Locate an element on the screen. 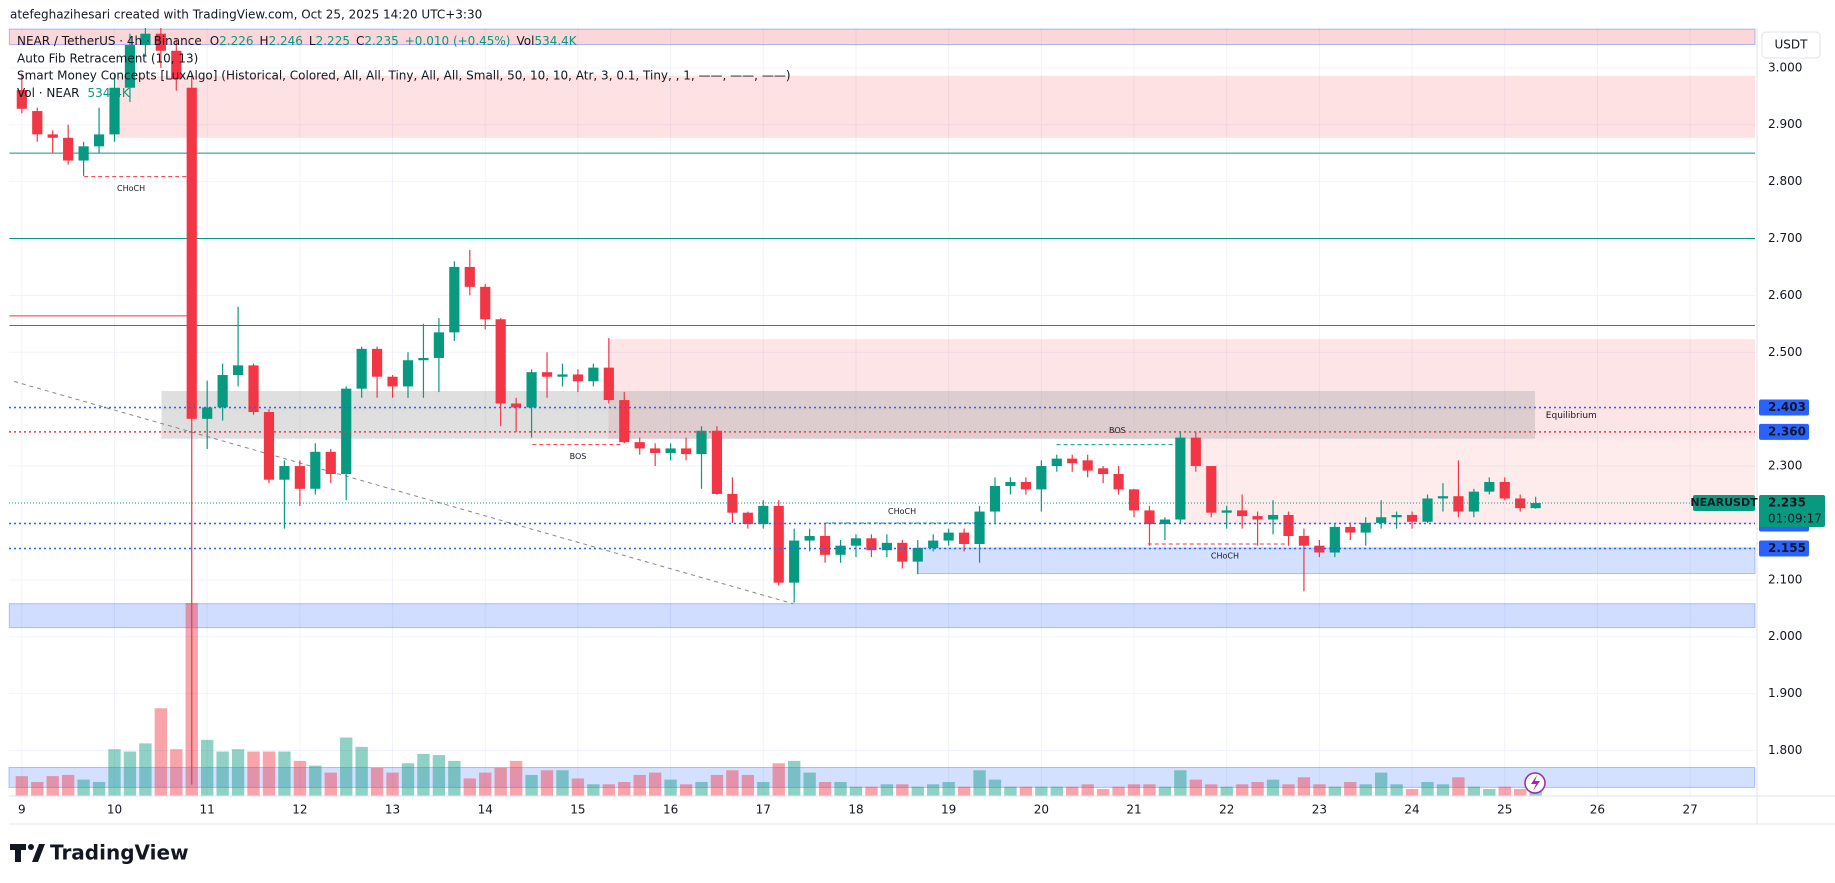  currency: USDT is located at coordinates (1792, 45).